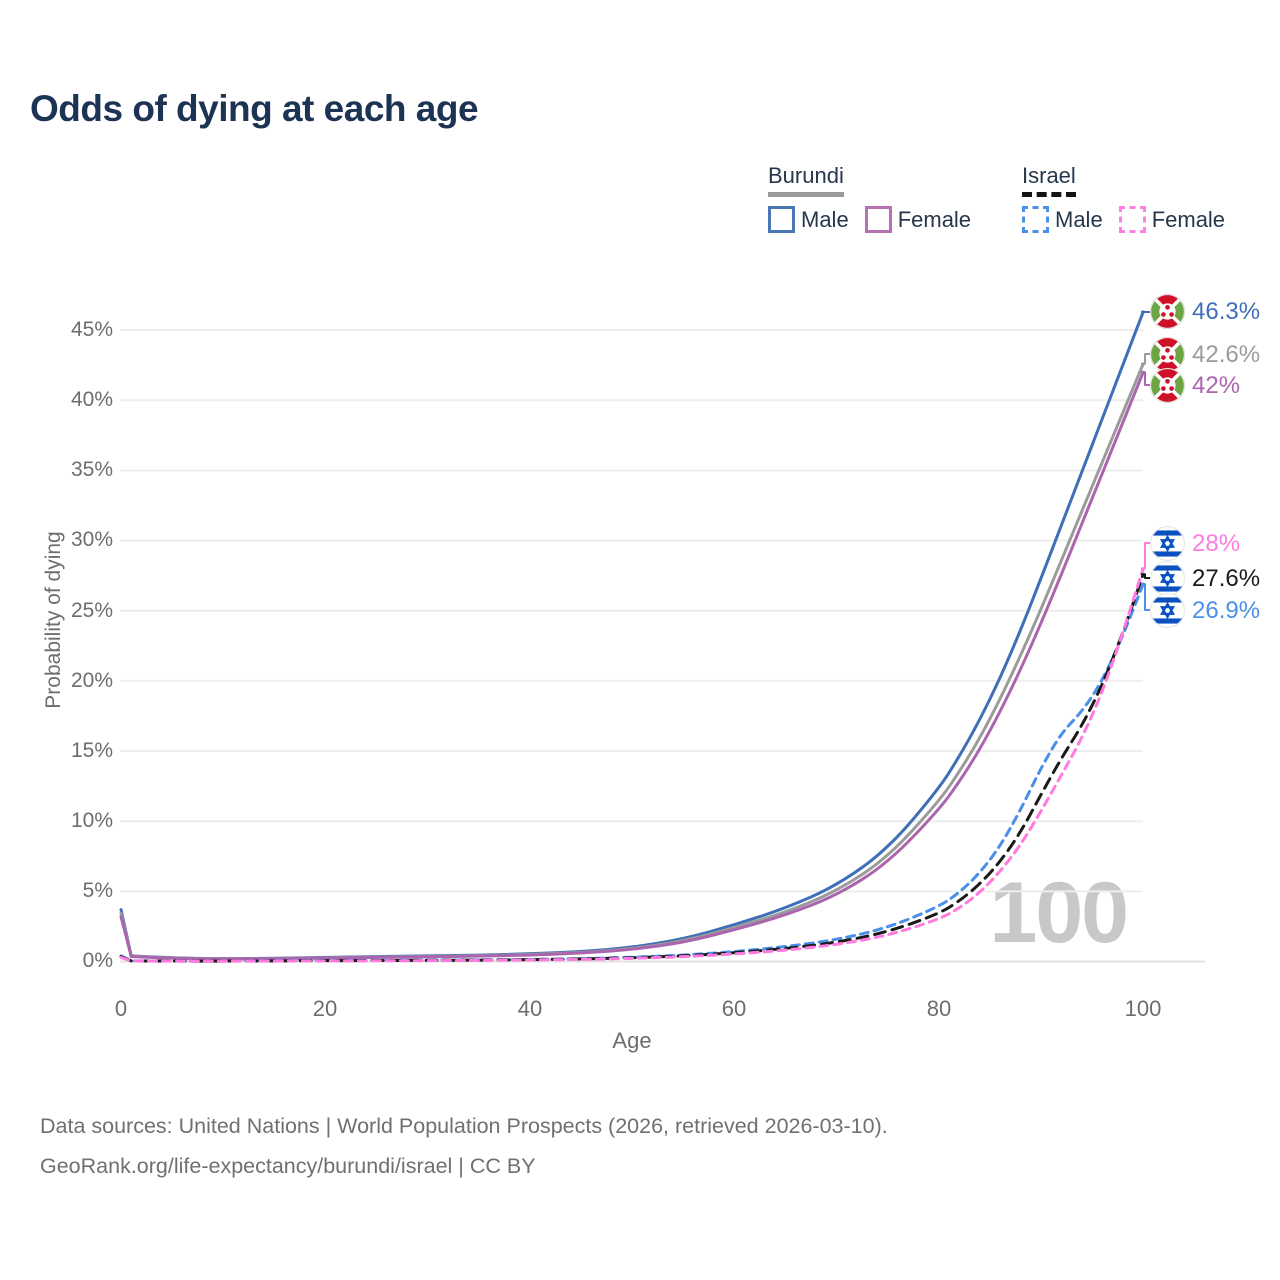  I want to click on end-label-burundi-both: 42.6%, so click(1205, 354).